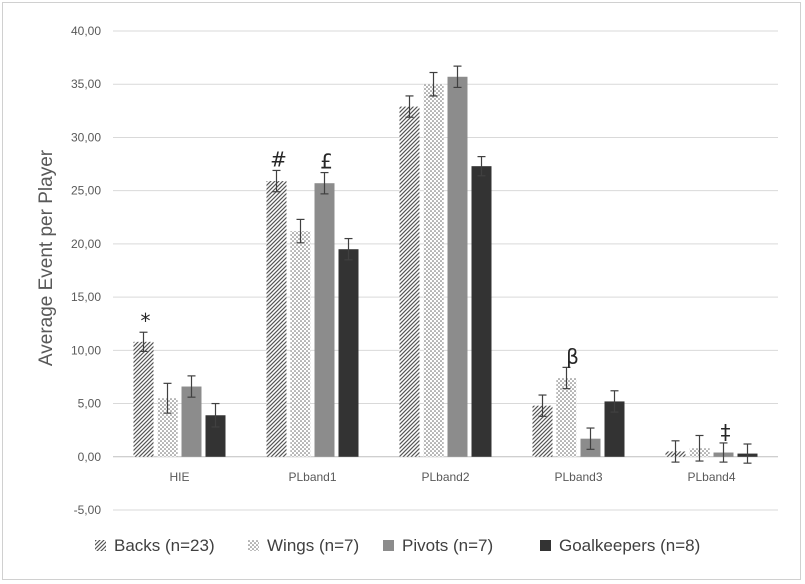  I want to click on x-axis-categories: HIE PLband1 PLband2 PLband3 PLband4, so click(452, 477).